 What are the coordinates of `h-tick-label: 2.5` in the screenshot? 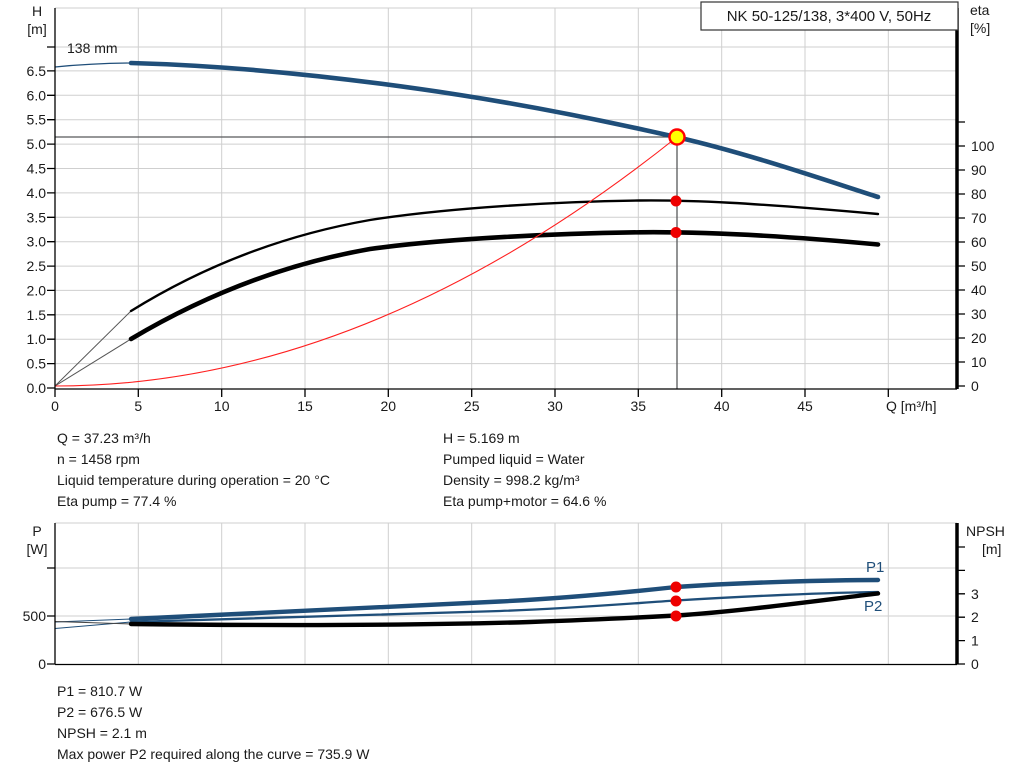 It's located at (37, 266).